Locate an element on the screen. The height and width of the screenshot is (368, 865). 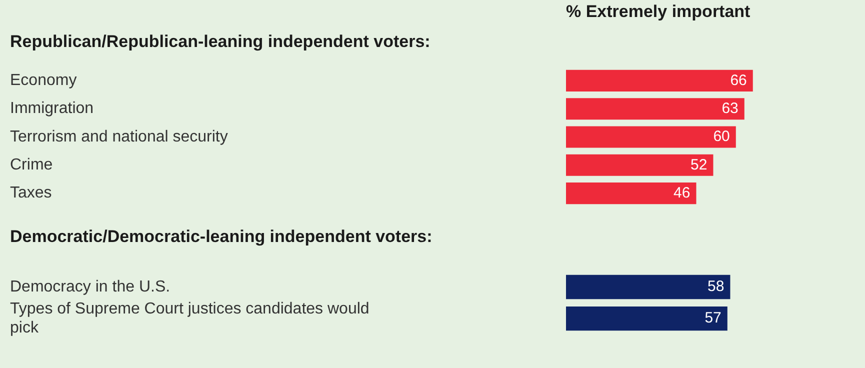
text: Republican/Republican-leaning independent voters: is located at coordinates (220, 41).